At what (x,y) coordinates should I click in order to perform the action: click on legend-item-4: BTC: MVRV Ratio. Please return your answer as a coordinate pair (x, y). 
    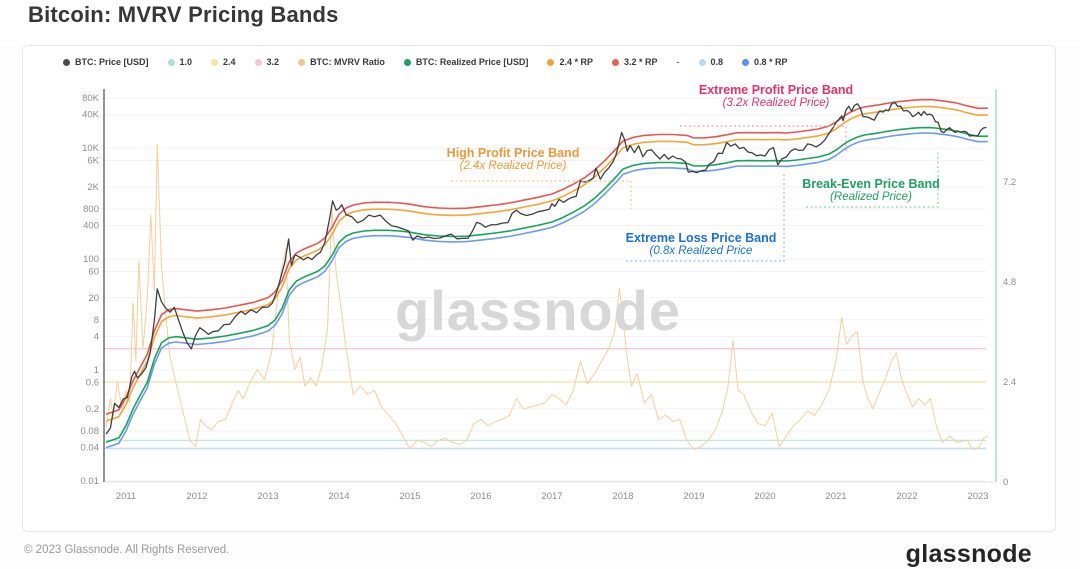
    Looking at the image, I should click on (341, 62).